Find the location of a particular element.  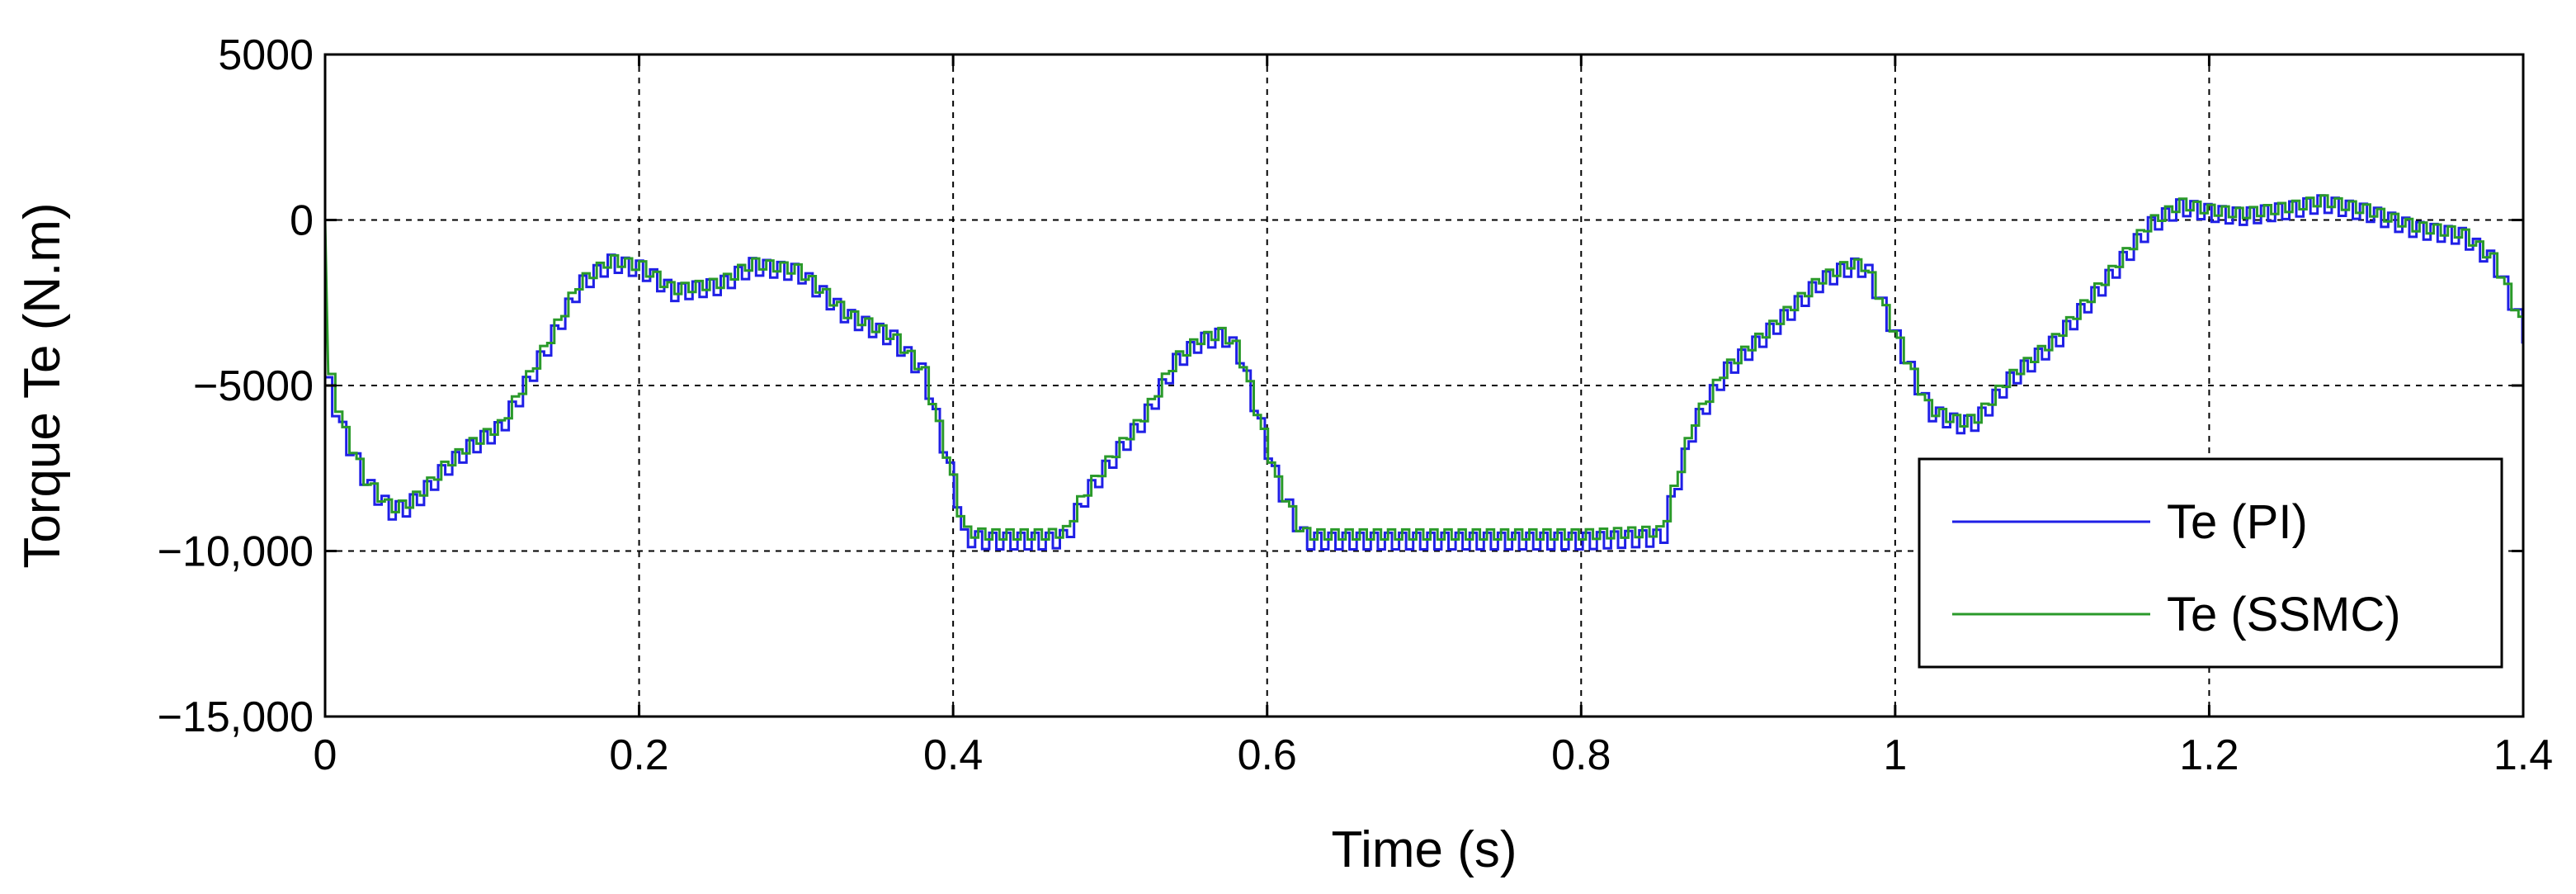

x-tick-label: 1.4 is located at coordinates (2523, 755).